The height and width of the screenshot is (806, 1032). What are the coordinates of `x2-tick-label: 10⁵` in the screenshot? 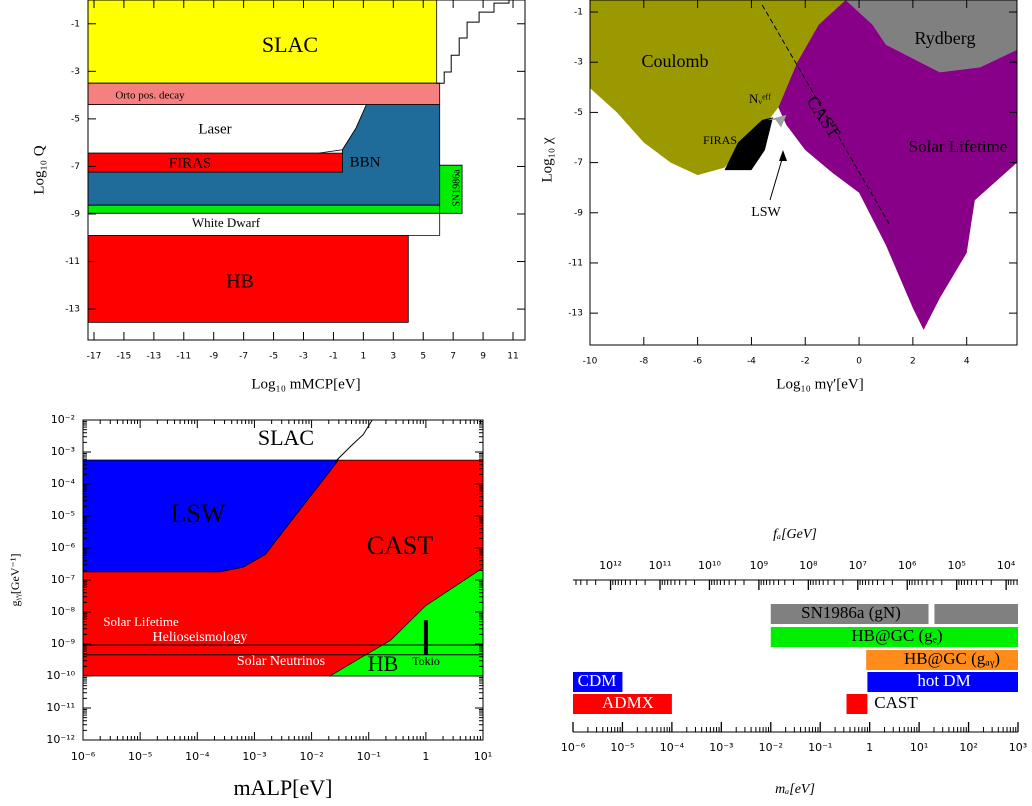 It's located at (956, 565).